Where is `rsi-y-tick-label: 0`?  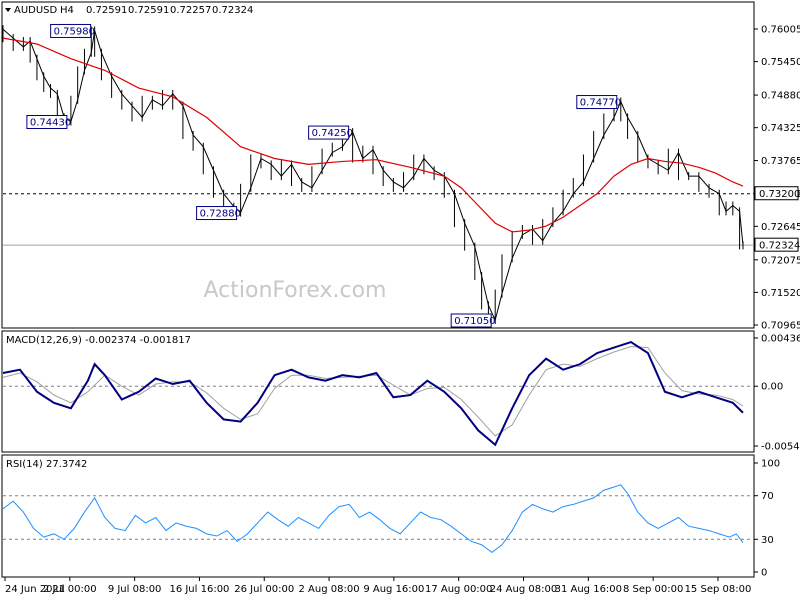
rsi-y-tick-label: 0 is located at coordinates (764, 573).